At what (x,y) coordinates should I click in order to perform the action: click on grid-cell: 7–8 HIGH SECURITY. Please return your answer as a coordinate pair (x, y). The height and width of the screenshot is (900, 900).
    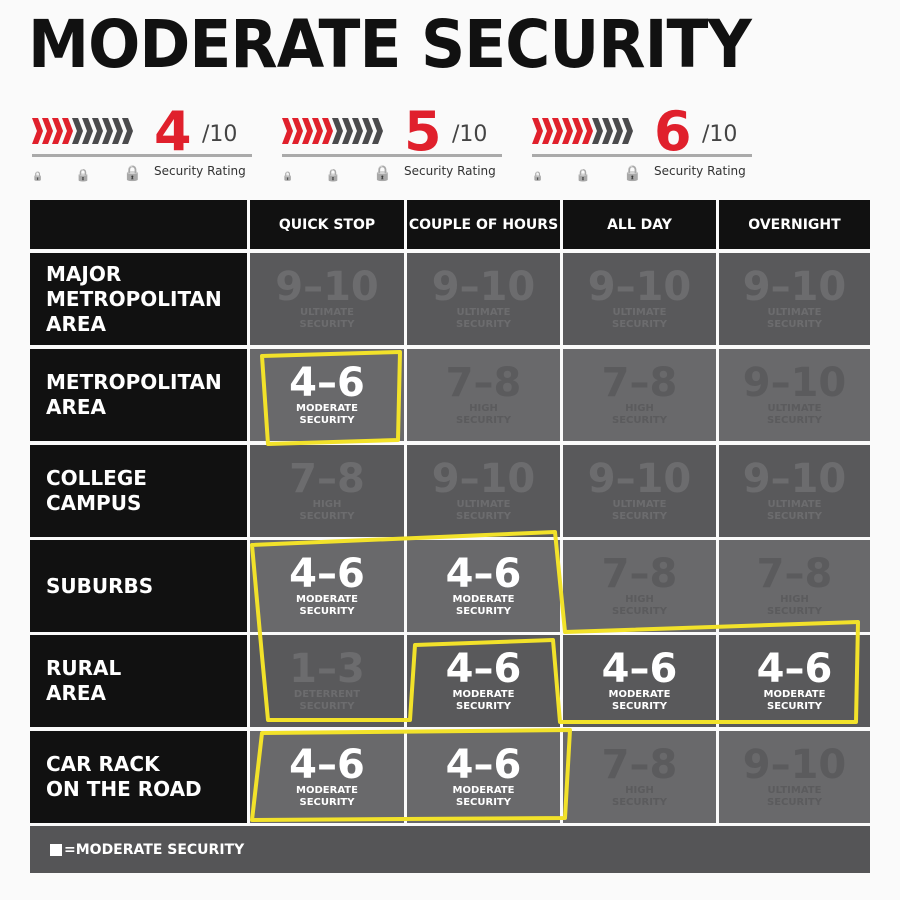
    Looking at the image, I should click on (794, 586).